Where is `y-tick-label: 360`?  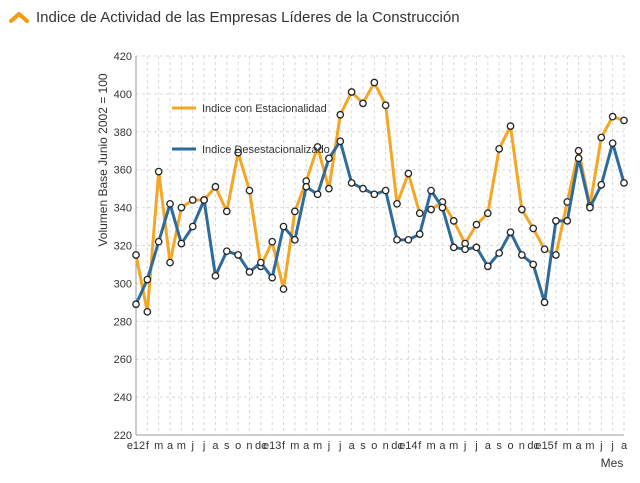 y-tick-label: 360 is located at coordinates (123, 171).